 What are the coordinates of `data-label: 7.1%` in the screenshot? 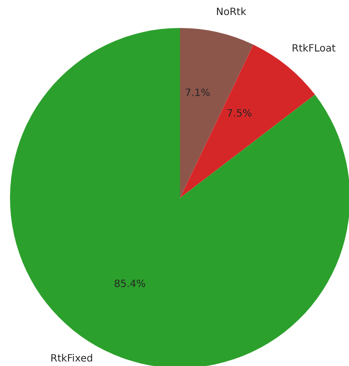 It's located at (197, 94).